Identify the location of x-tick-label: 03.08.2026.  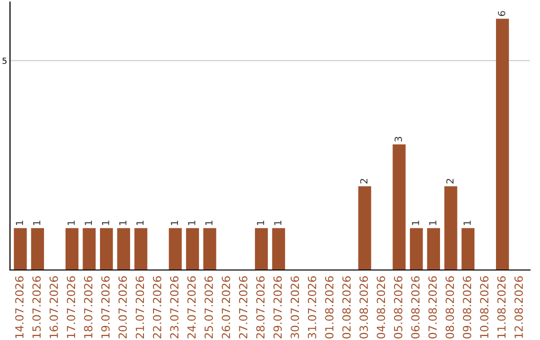
(364, 307).